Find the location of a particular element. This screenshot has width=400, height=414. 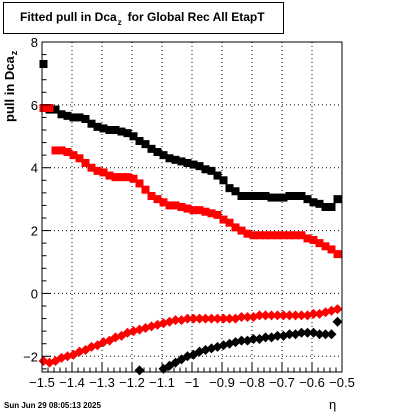

title-subscript: z is located at coordinates (119, 22).